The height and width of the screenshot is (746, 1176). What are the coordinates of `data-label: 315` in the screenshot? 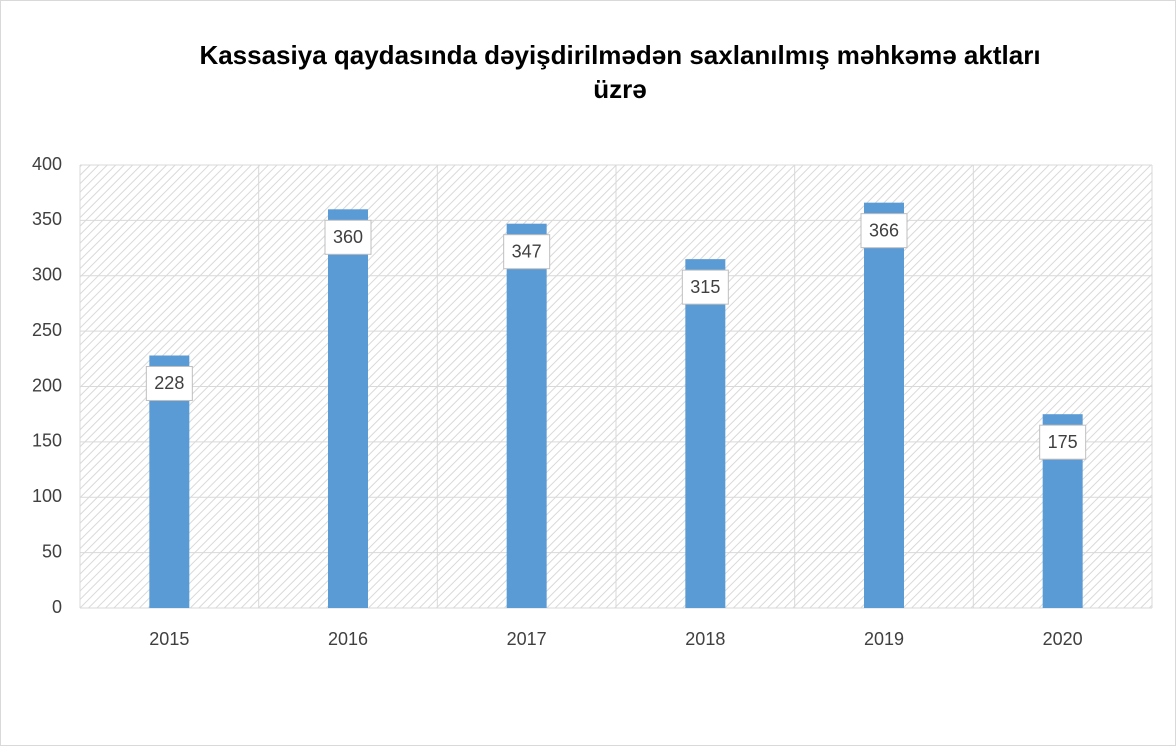 It's located at (705, 287).